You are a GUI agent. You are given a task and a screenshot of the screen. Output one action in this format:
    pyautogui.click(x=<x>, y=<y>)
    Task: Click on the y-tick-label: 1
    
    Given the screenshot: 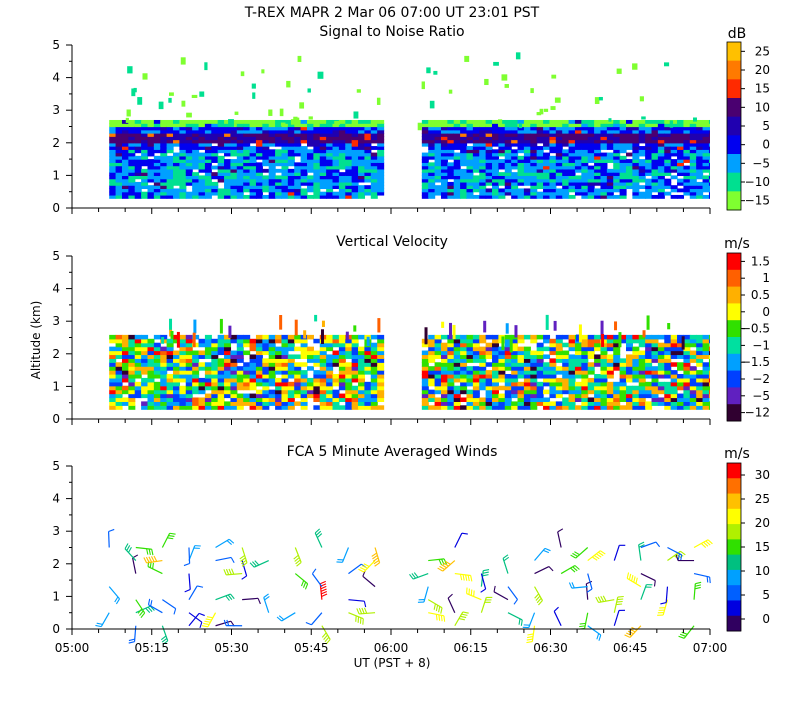 What is the action you would take?
    pyautogui.click(x=56, y=596)
    